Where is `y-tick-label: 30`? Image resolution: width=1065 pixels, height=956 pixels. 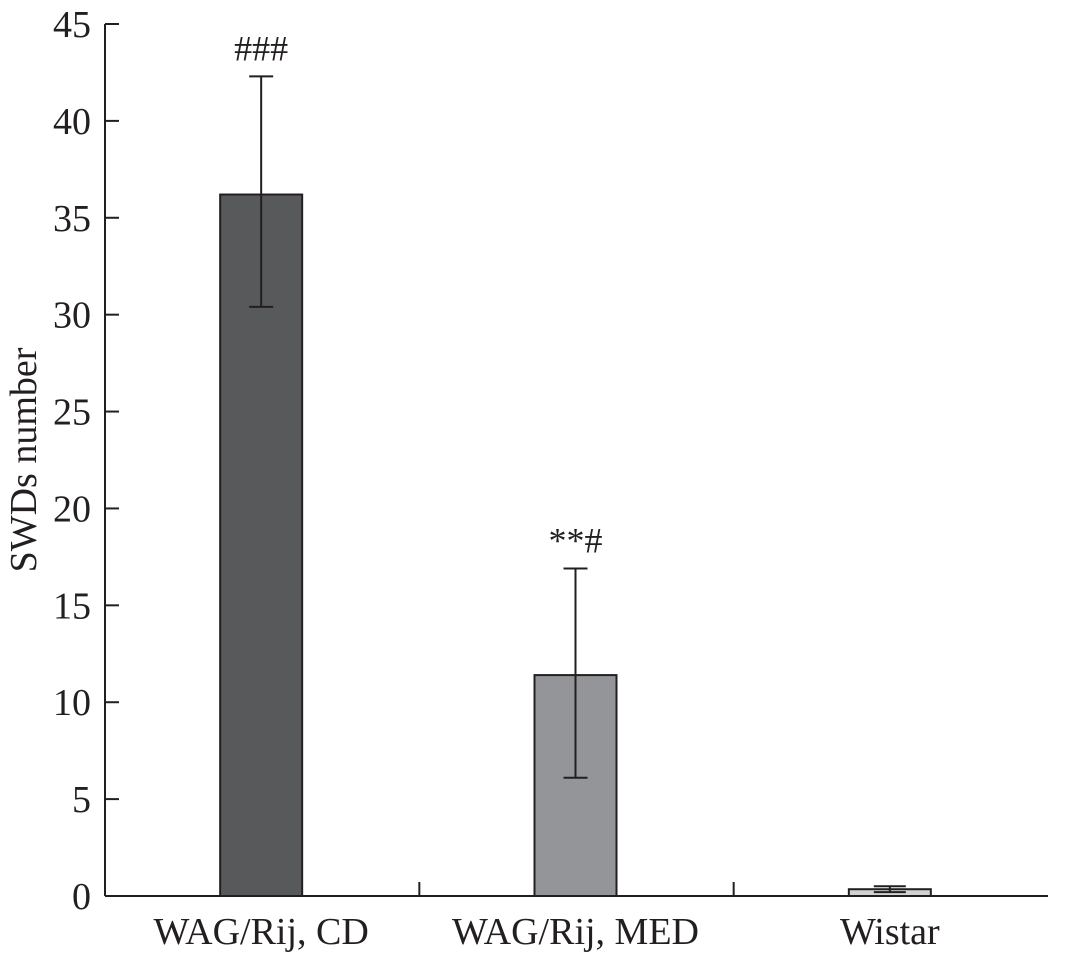 y-tick-label: 30 is located at coordinates (72, 316).